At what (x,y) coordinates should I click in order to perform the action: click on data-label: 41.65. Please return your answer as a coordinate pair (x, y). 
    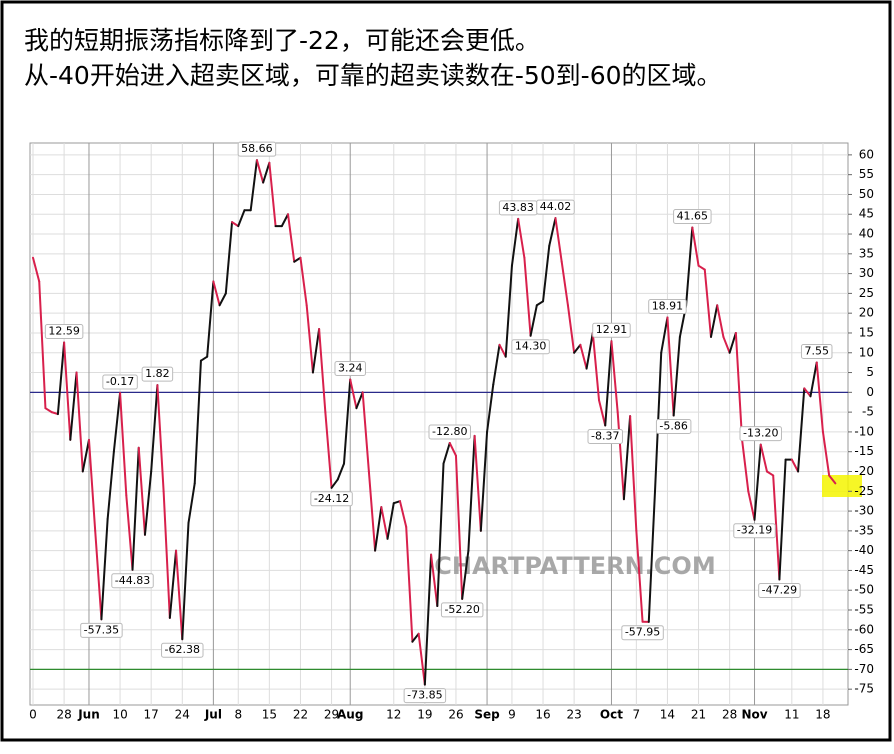
    Looking at the image, I should click on (693, 215).